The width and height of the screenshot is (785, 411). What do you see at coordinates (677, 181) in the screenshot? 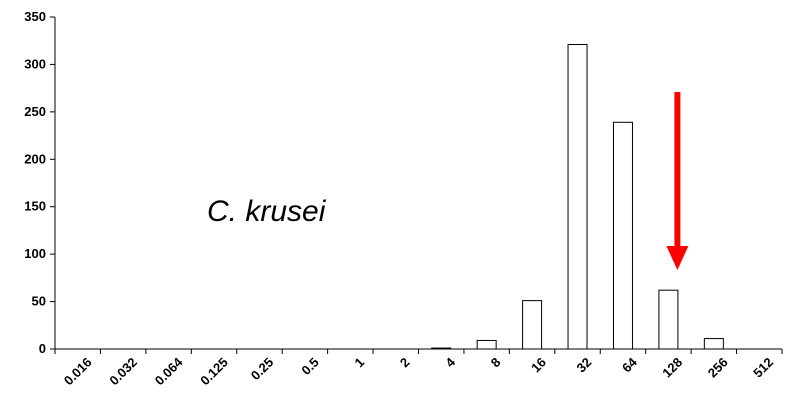
I see `red-arrow-icon` at bounding box center [677, 181].